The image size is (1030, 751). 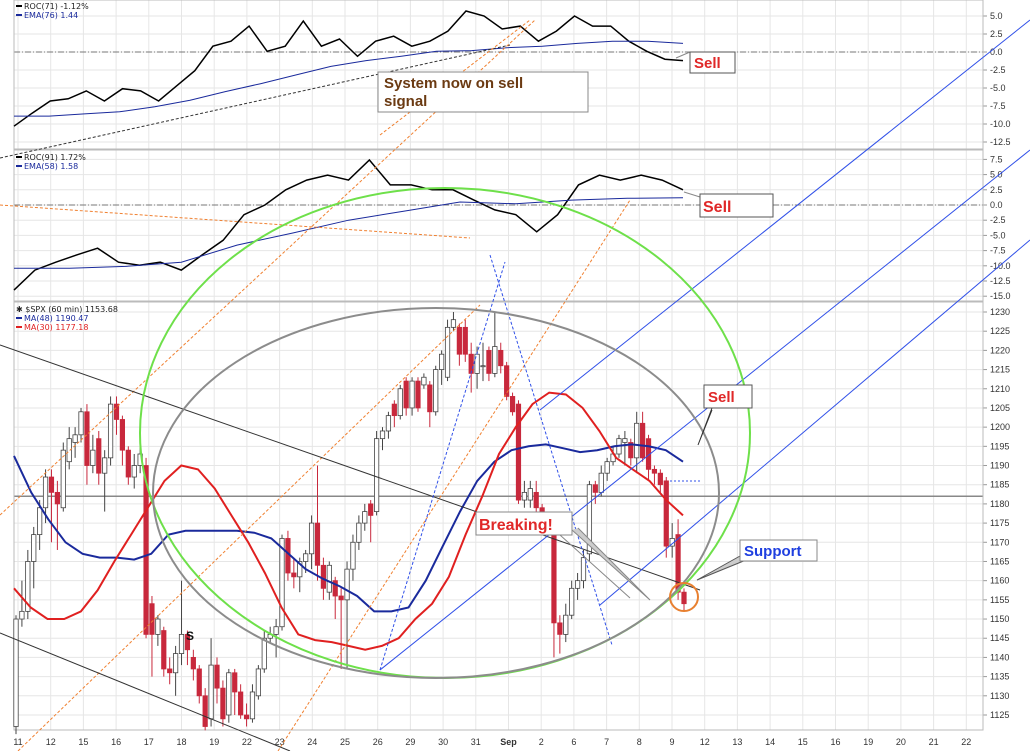 What do you see at coordinates (1000, 331) in the screenshot?
I see `y-tick-label: 1225` at bounding box center [1000, 331].